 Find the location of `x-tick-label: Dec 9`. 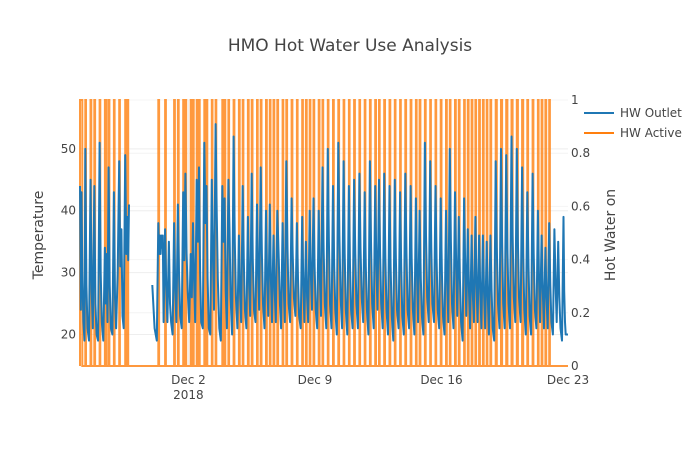

x-tick-label: Dec 9 is located at coordinates (315, 380).